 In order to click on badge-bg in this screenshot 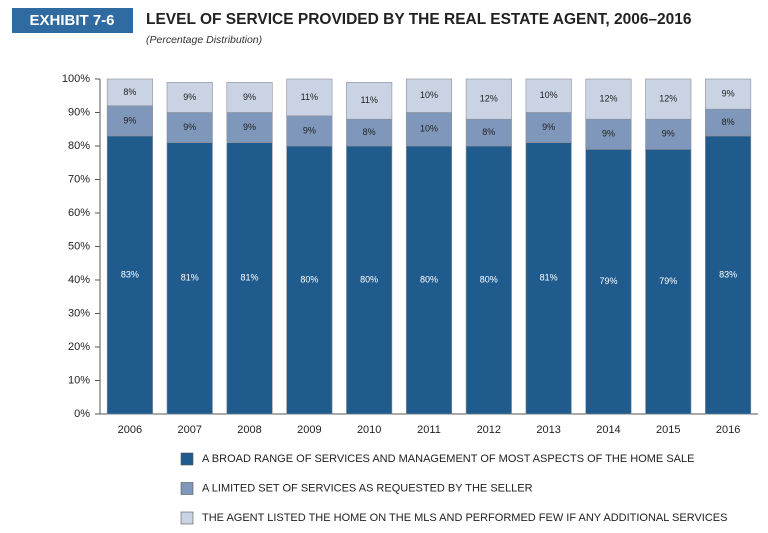, I will do `click(72, 20)`.